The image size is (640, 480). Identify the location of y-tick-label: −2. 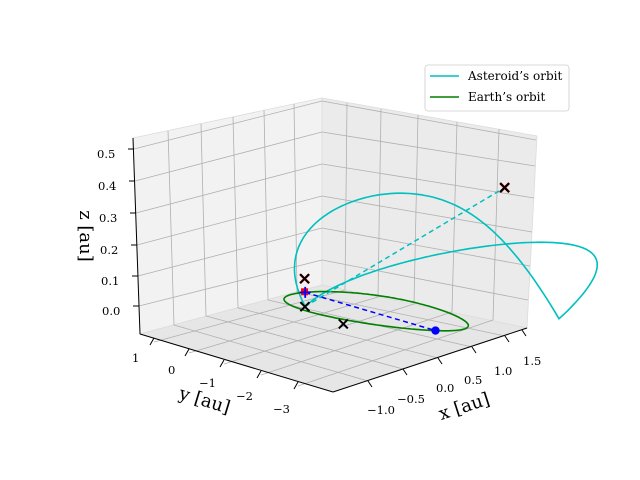
(244, 396).